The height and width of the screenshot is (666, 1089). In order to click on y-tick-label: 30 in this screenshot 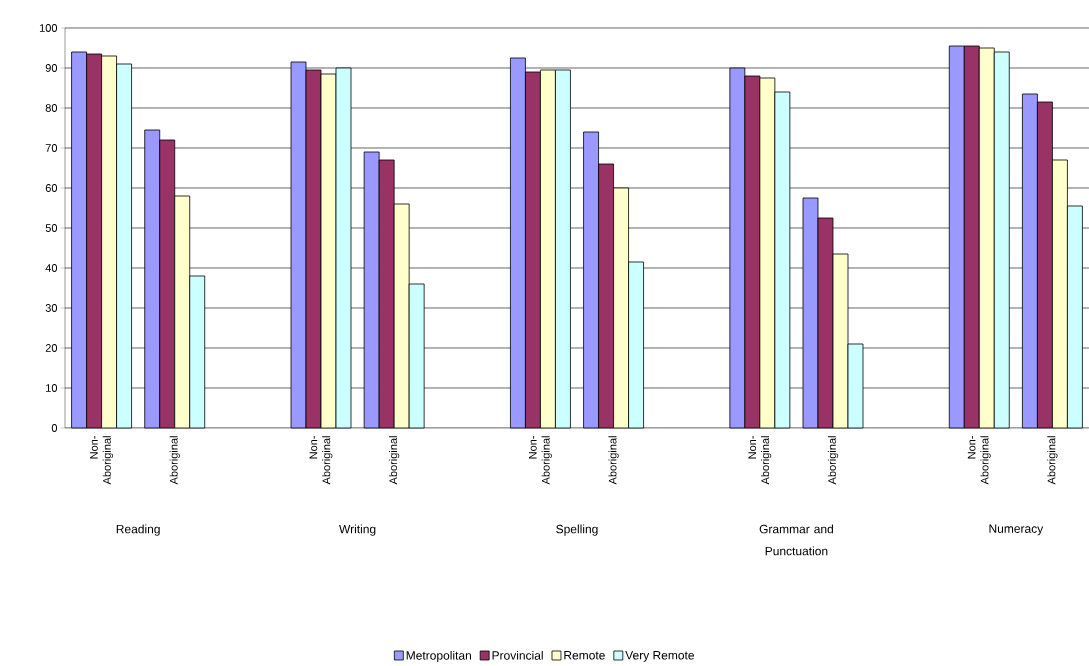, I will do `click(51, 308)`.